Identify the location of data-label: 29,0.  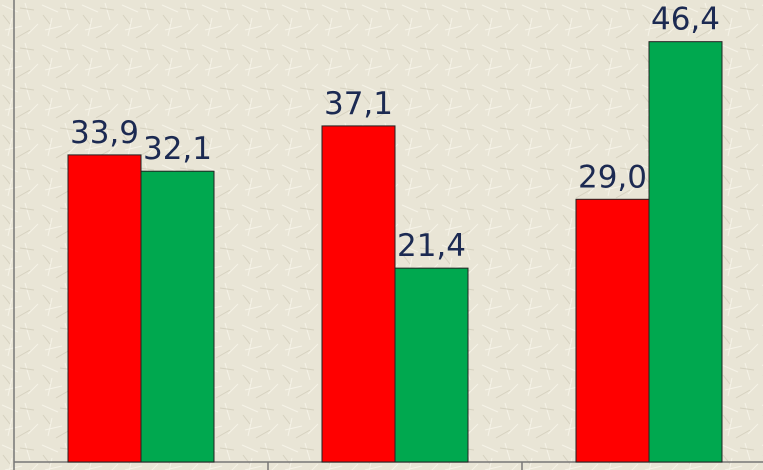
(612, 177).